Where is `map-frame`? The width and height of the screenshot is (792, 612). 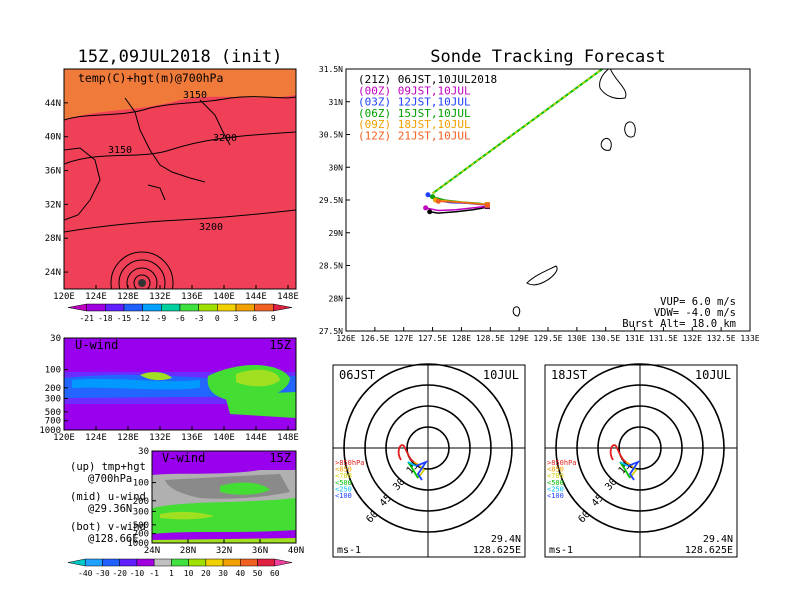
map-frame is located at coordinates (180, 179).